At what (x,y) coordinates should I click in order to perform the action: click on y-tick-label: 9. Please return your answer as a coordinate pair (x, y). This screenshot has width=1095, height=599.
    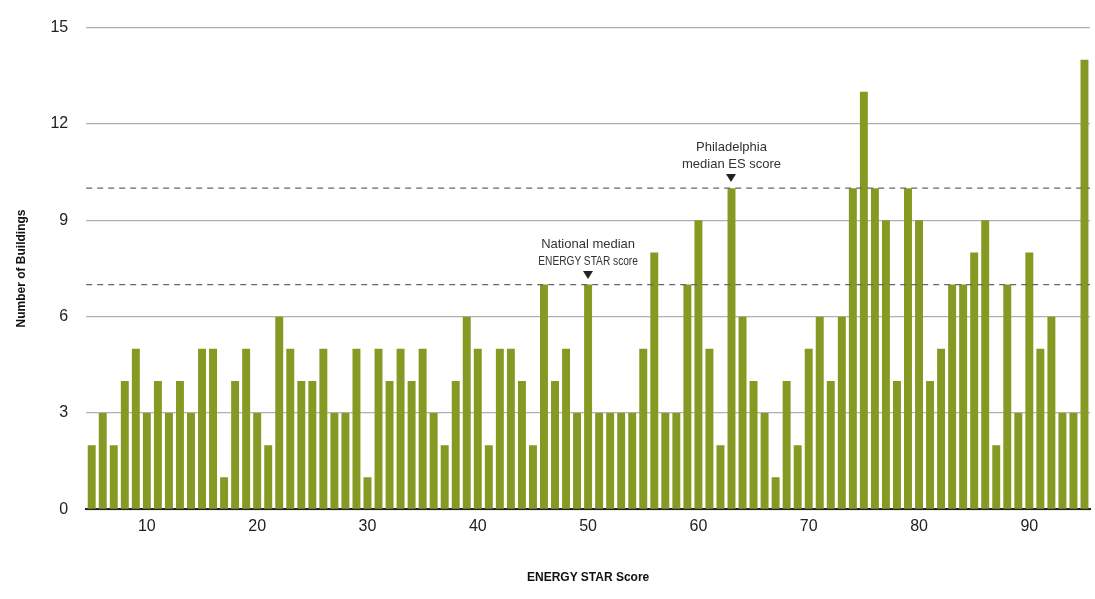
    Looking at the image, I should click on (64, 219).